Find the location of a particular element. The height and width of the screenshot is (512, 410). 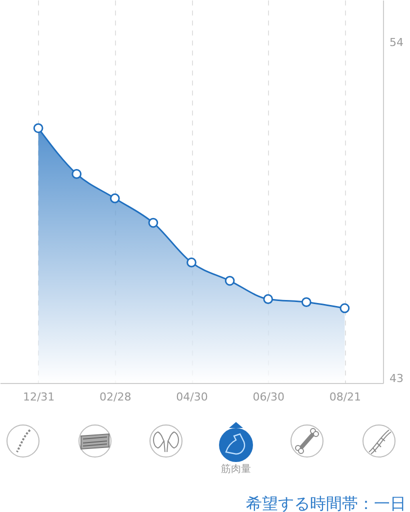

y-tick-label: 54 is located at coordinates (397, 43).